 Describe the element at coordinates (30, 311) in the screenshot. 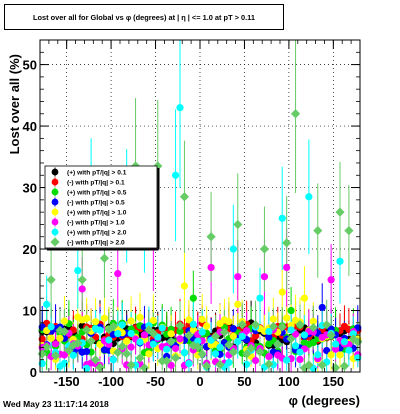

I see `y-tick-label: 10` at that location.